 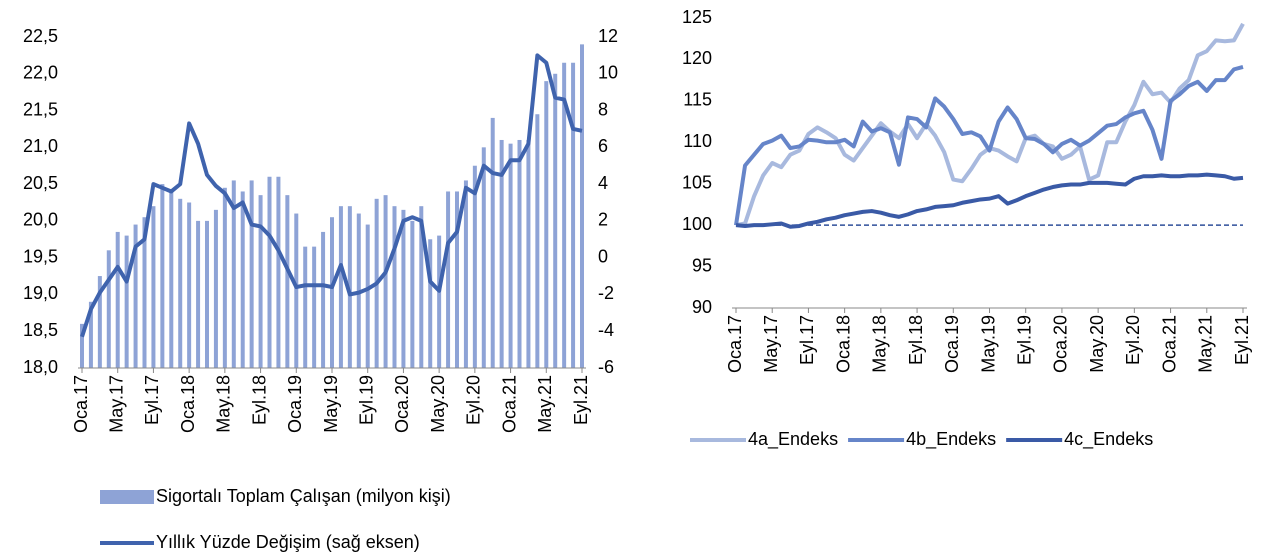 What do you see at coordinates (608, 73) in the screenshot?
I see `y2-tick-label: 10` at bounding box center [608, 73].